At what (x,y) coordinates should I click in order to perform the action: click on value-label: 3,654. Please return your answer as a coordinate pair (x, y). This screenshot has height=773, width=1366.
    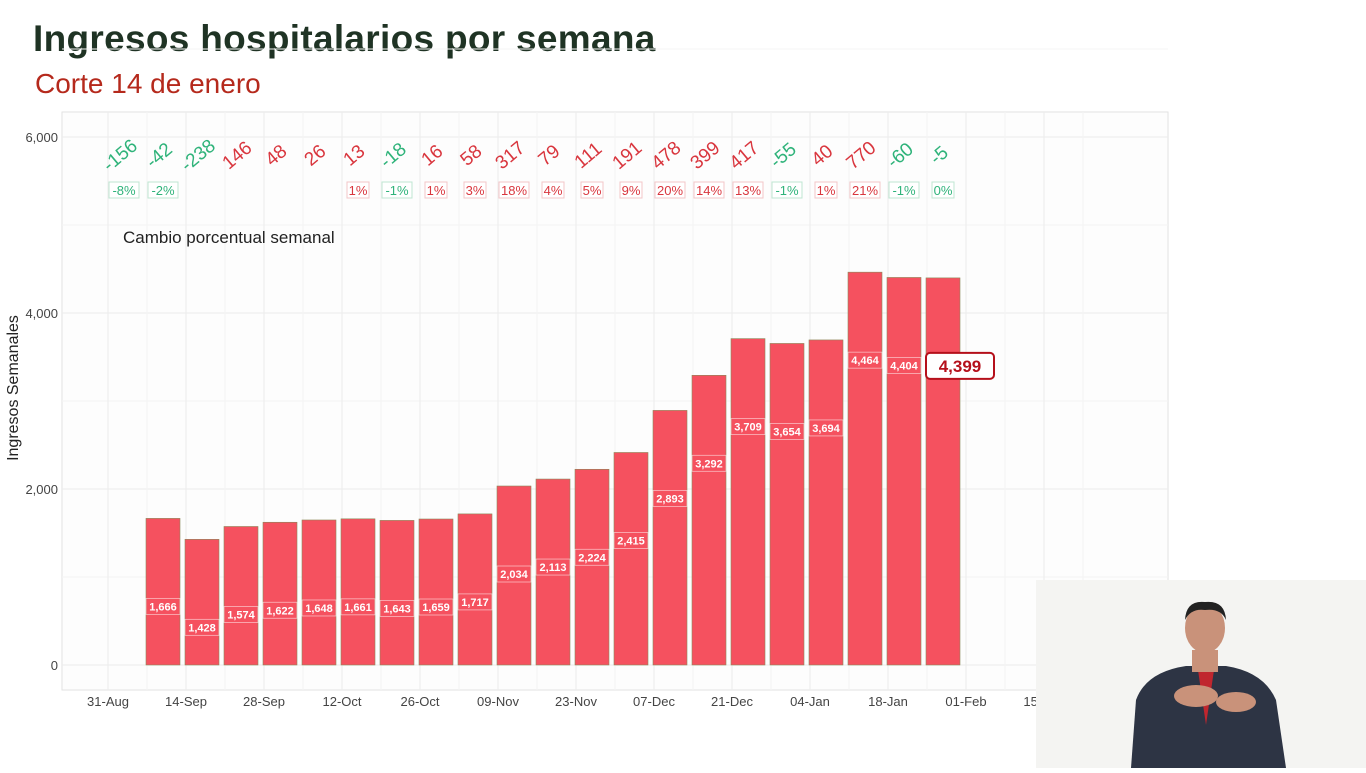
    Looking at the image, I should click on (787, 432).